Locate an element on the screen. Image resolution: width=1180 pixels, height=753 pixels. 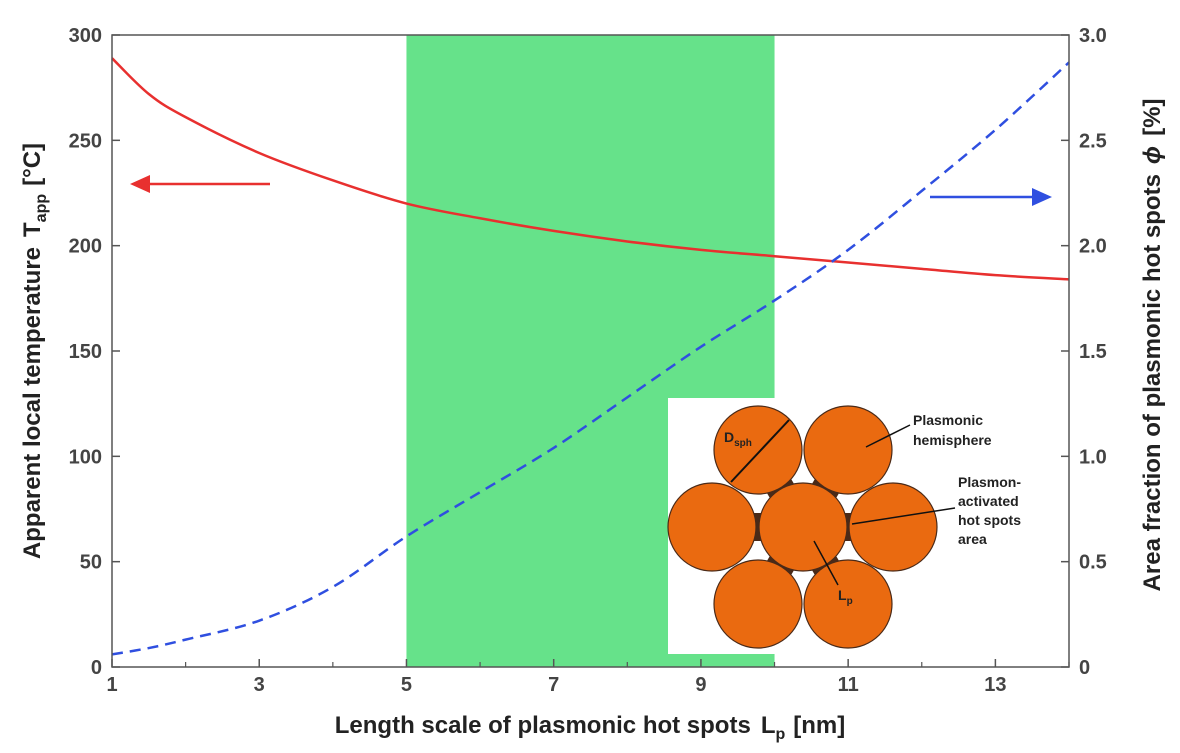
dsph-line is located at coordinates (760, 451).